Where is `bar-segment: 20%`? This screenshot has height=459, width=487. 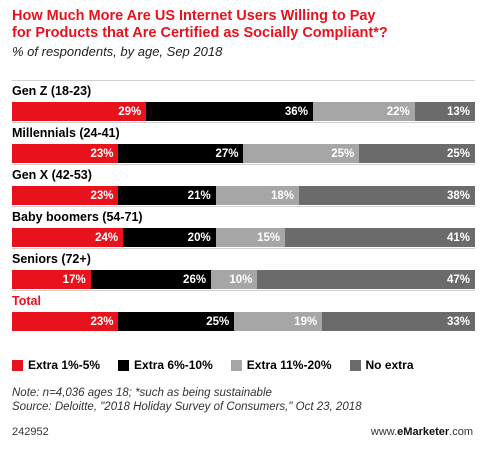
bar-segment: 20% is located at coordinates (169, 237).